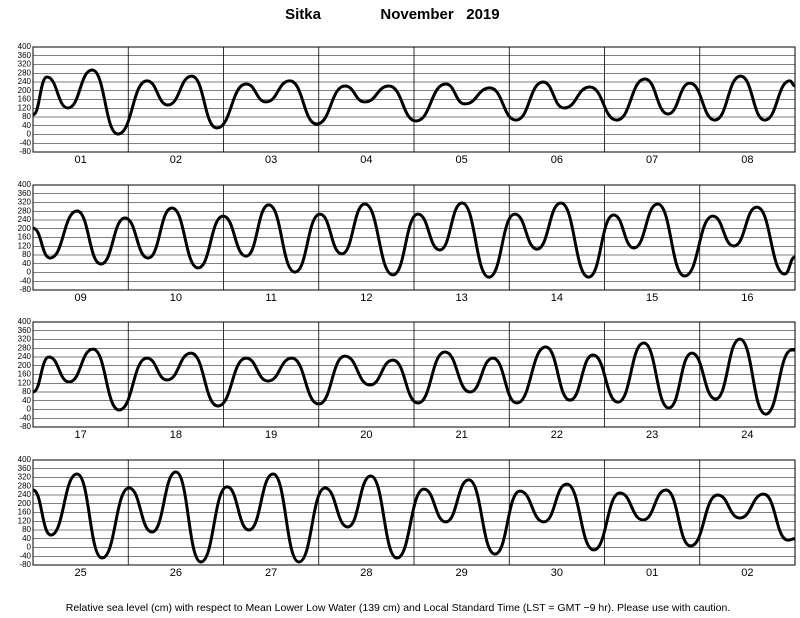 This screenshot has height=618, width=800. What do you see at coordinates (652, 160) in the screenshot?
I see `day-label: 07` at bounding box center [652, 160].